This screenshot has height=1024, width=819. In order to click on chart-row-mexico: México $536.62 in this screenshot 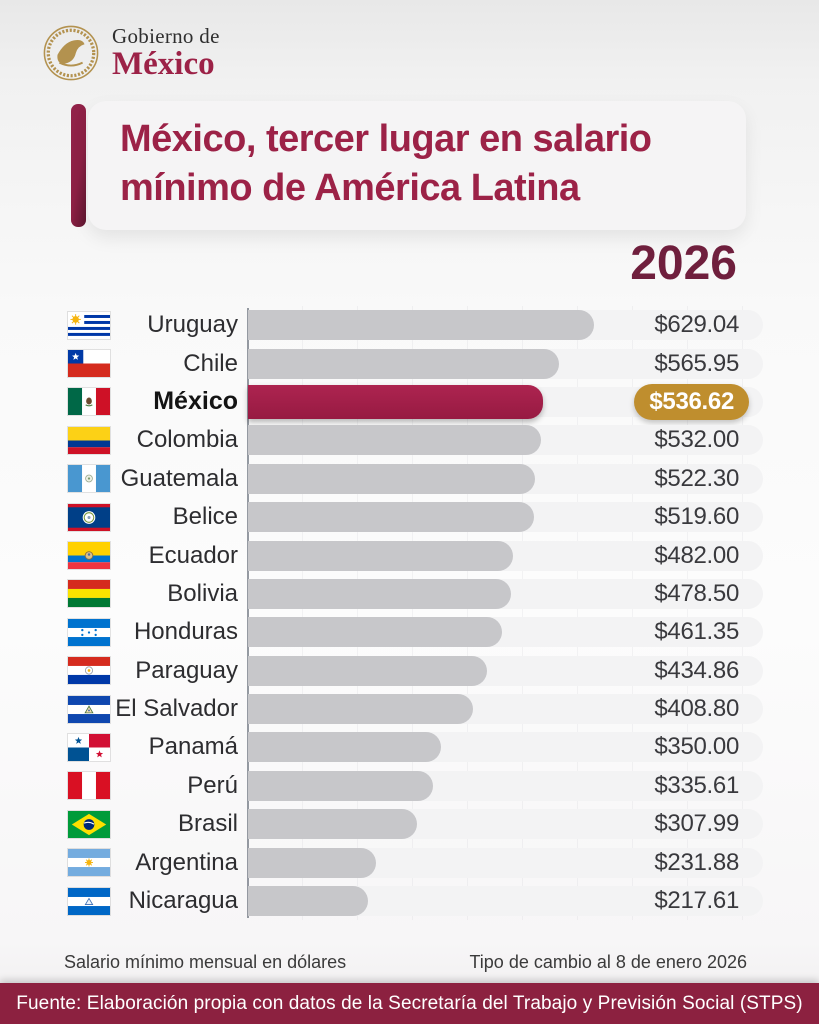, I will do `click(413, 402)`.